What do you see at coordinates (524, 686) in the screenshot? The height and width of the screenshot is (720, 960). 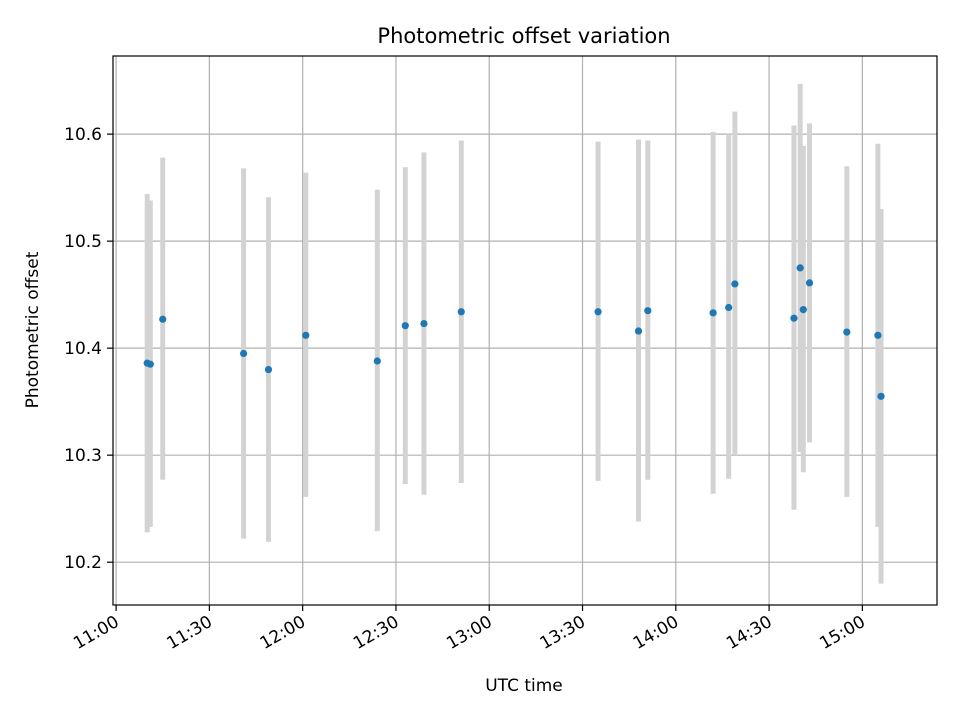 I see `x-axis-label: UTC time` at bounding box center [524, 686].